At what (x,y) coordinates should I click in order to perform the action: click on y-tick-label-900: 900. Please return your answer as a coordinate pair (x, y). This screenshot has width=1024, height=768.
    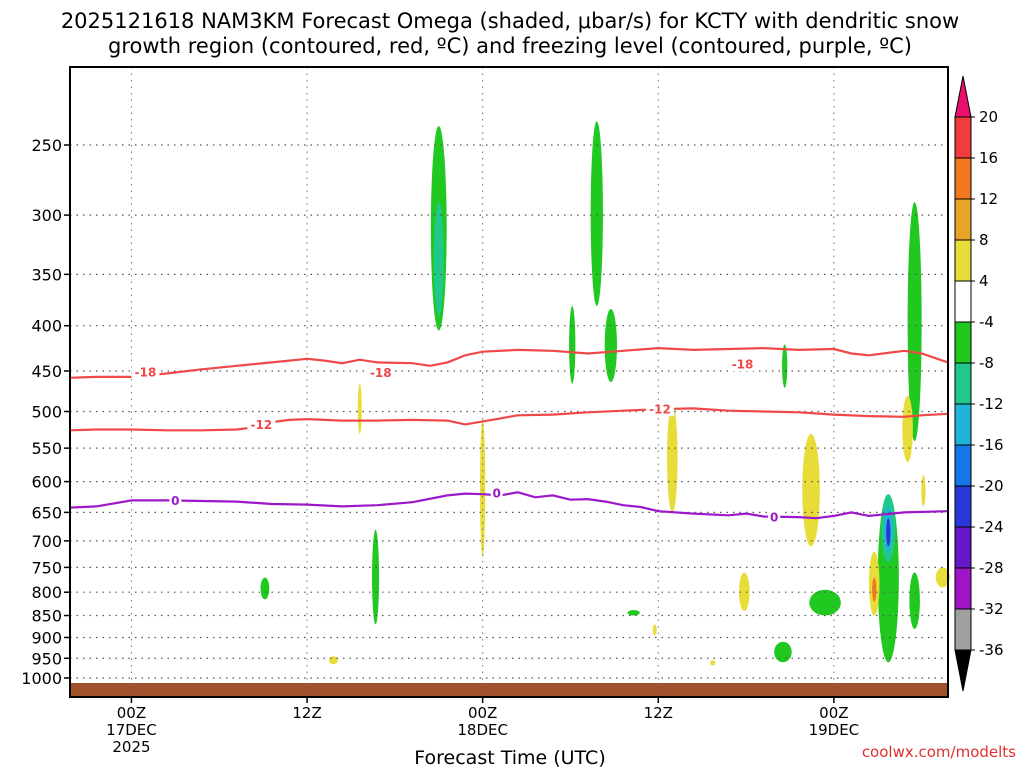
    Looking at the image, I should click on (46, 637).